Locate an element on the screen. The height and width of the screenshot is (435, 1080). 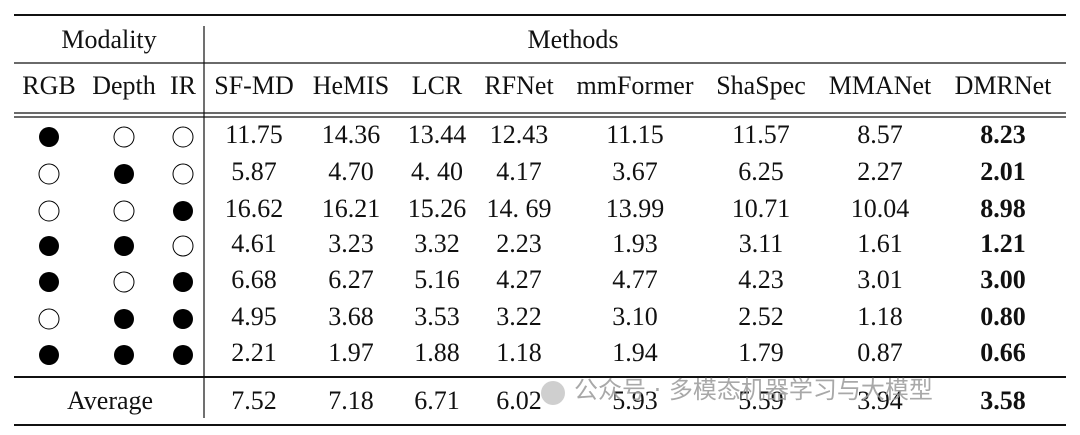
column-header: SF-MD is located at coordinates (253, 85).